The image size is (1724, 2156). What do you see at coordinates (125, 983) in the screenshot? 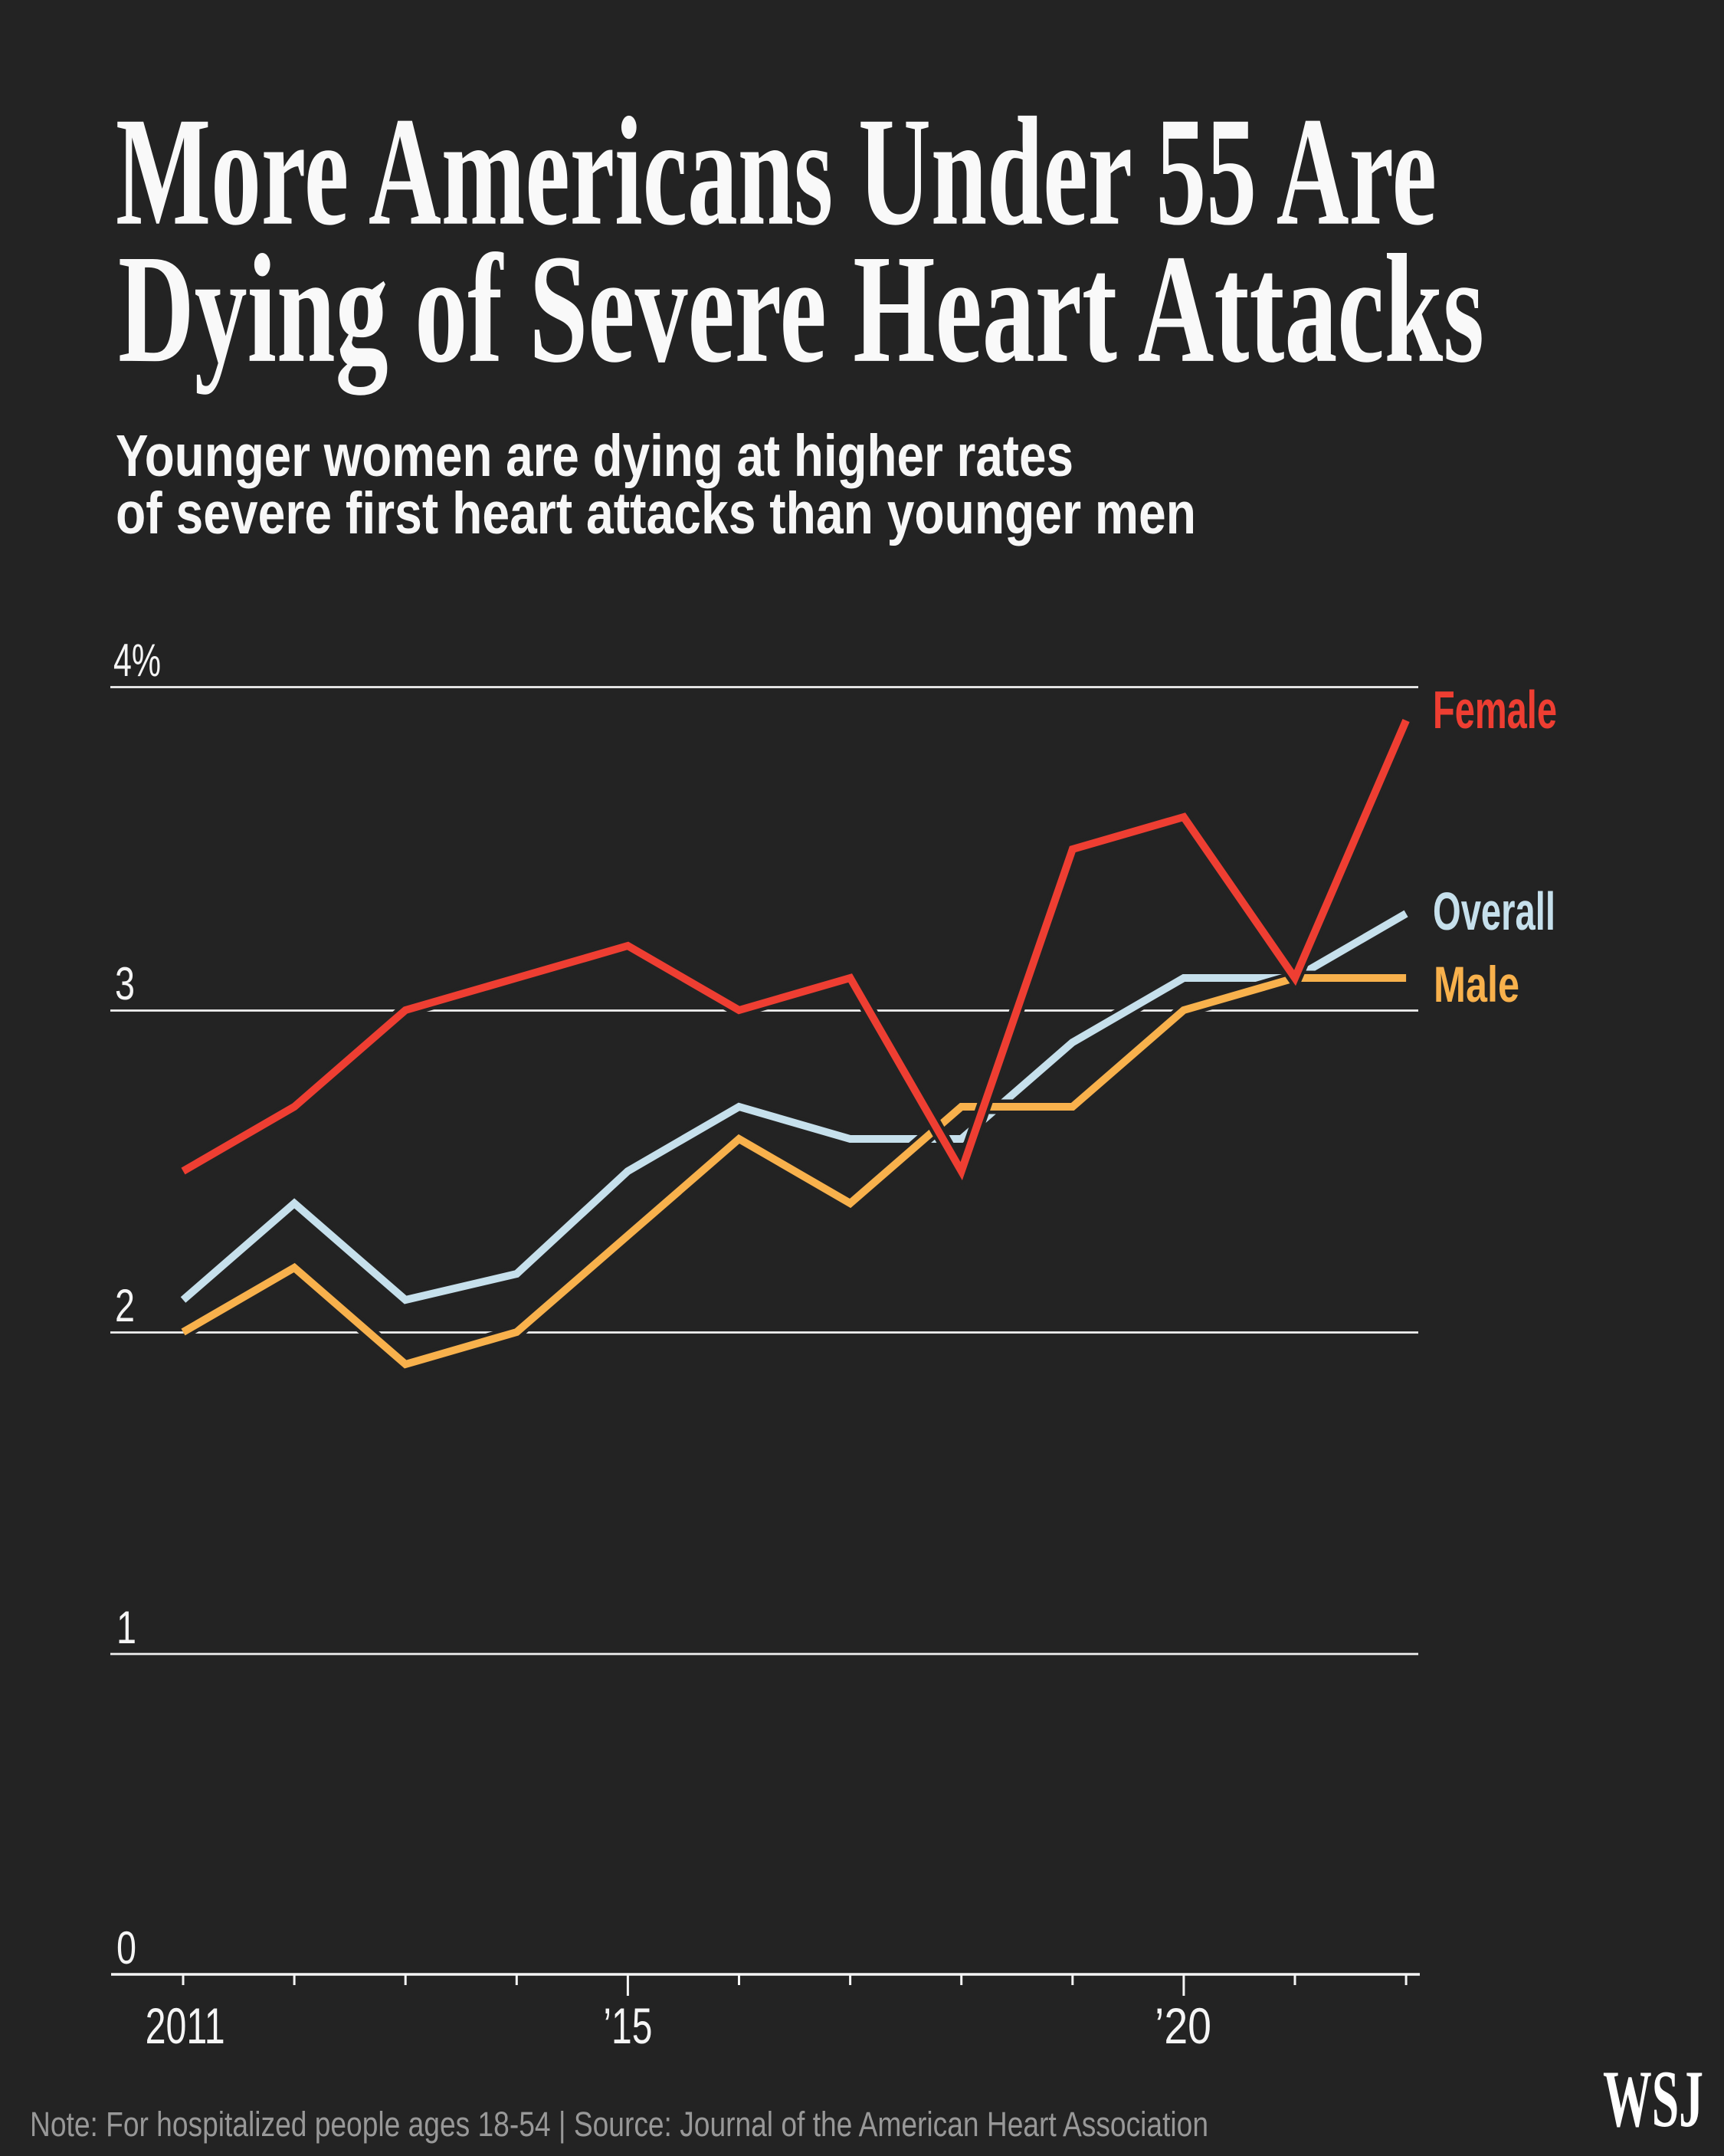
I see `svg-text: 3` at bounding box center [125, 983].